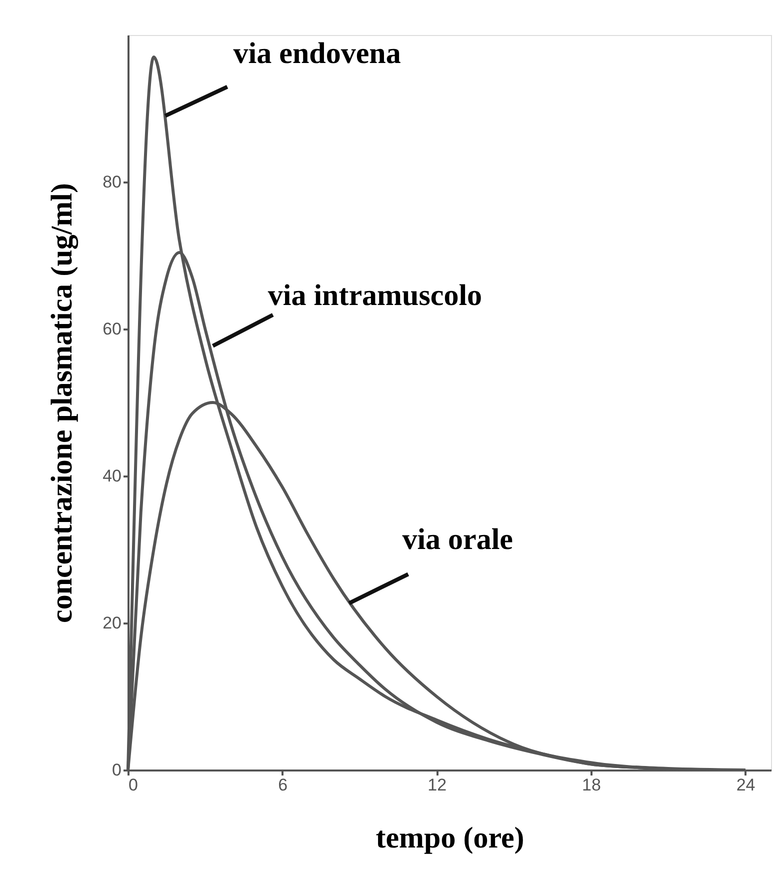  What do you see at coordinates (62, 403) in the screenshot?
I see `y-axis-title: concentrazione plasmatica (ug/ml)` at bounding box center [62, 403].